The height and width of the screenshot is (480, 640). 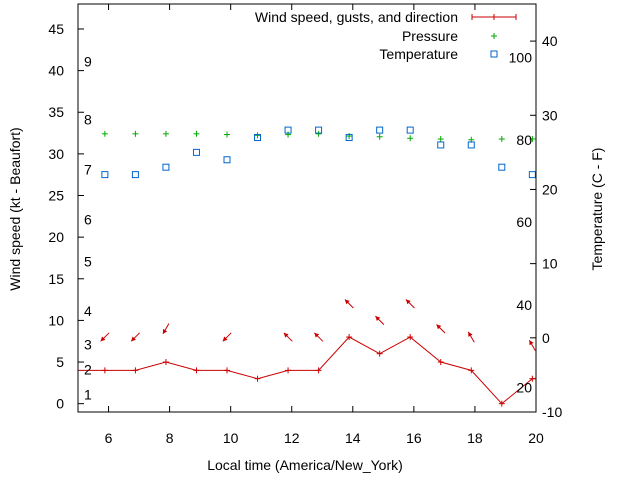 I want to click on x-tick-label: 20, so click(x=536, y=438).